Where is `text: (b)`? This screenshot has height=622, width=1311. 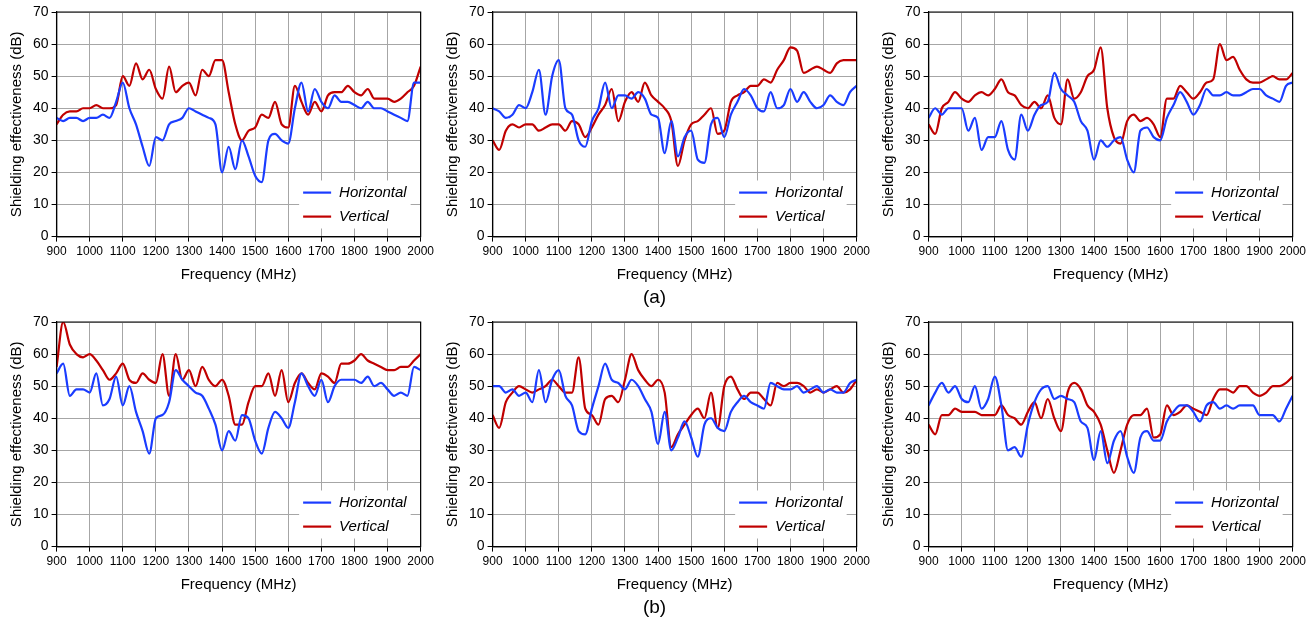
text: (b) is located at coordinates (654, 607).